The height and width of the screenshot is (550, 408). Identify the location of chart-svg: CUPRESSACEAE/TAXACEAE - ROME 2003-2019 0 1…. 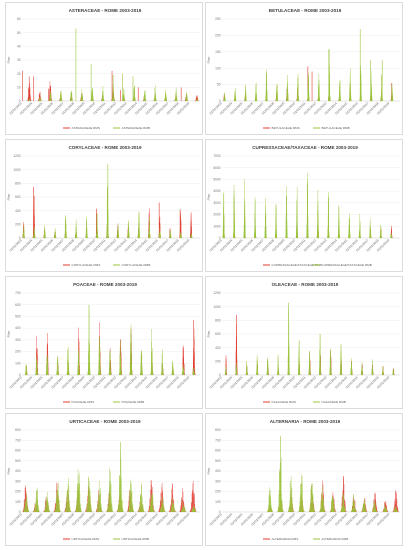
(303, 206).